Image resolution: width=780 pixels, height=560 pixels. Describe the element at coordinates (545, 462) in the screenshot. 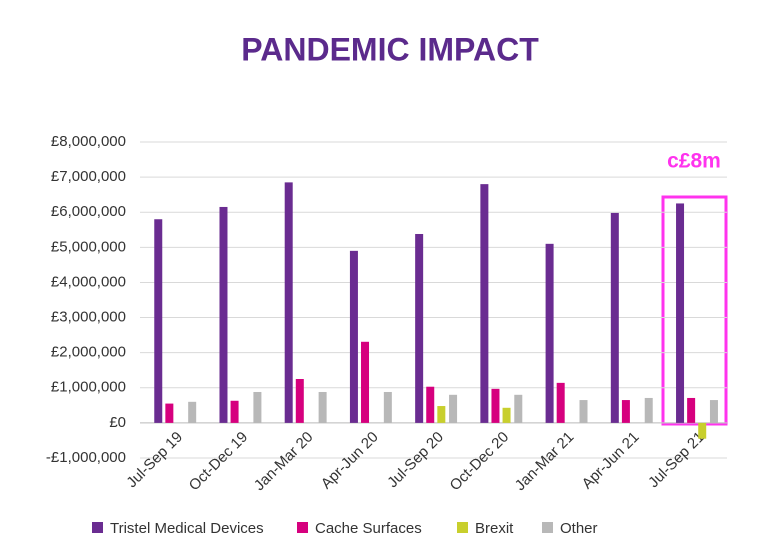

I see `x-tick-label: Jan-Mar 21` at that location.